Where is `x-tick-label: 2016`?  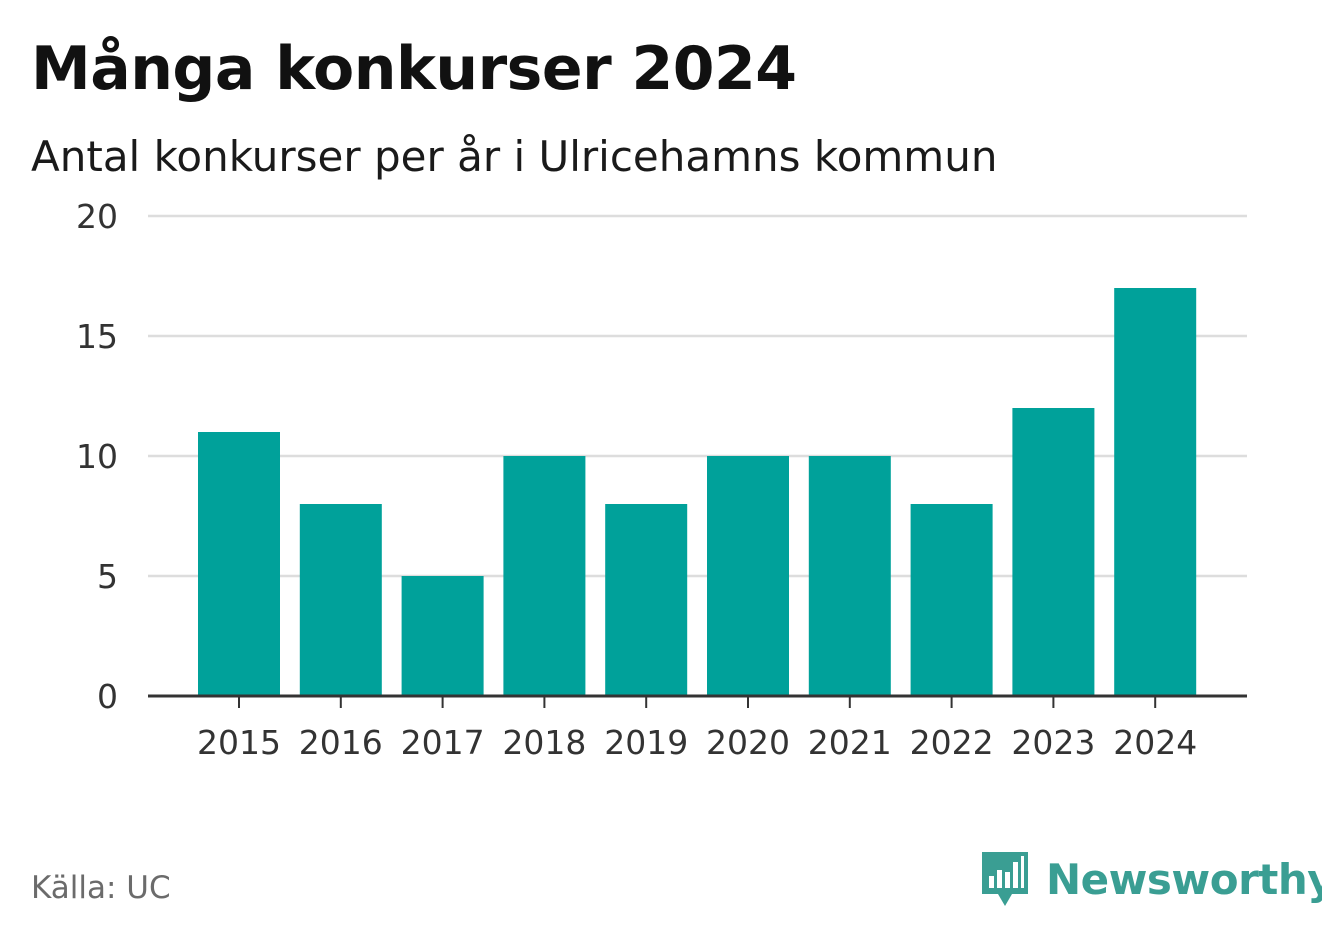
x-tick-label: 2016 is located at coordinates (341, 742).